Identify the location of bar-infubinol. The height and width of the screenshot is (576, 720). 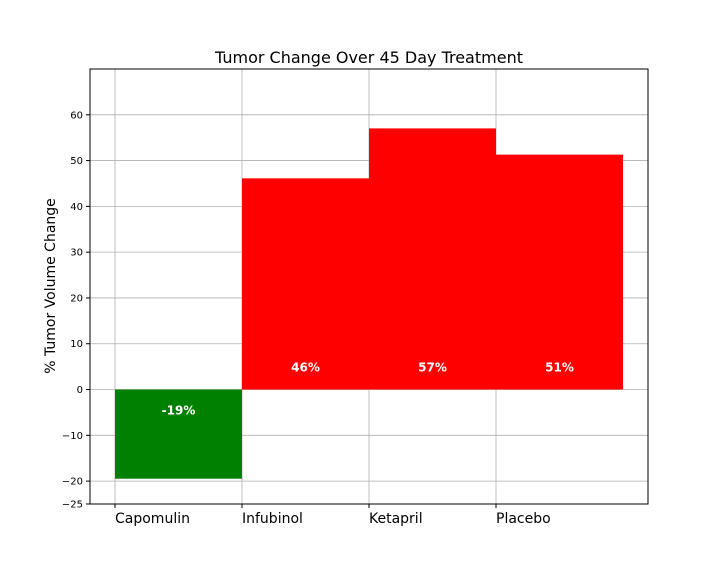
(305, 284).